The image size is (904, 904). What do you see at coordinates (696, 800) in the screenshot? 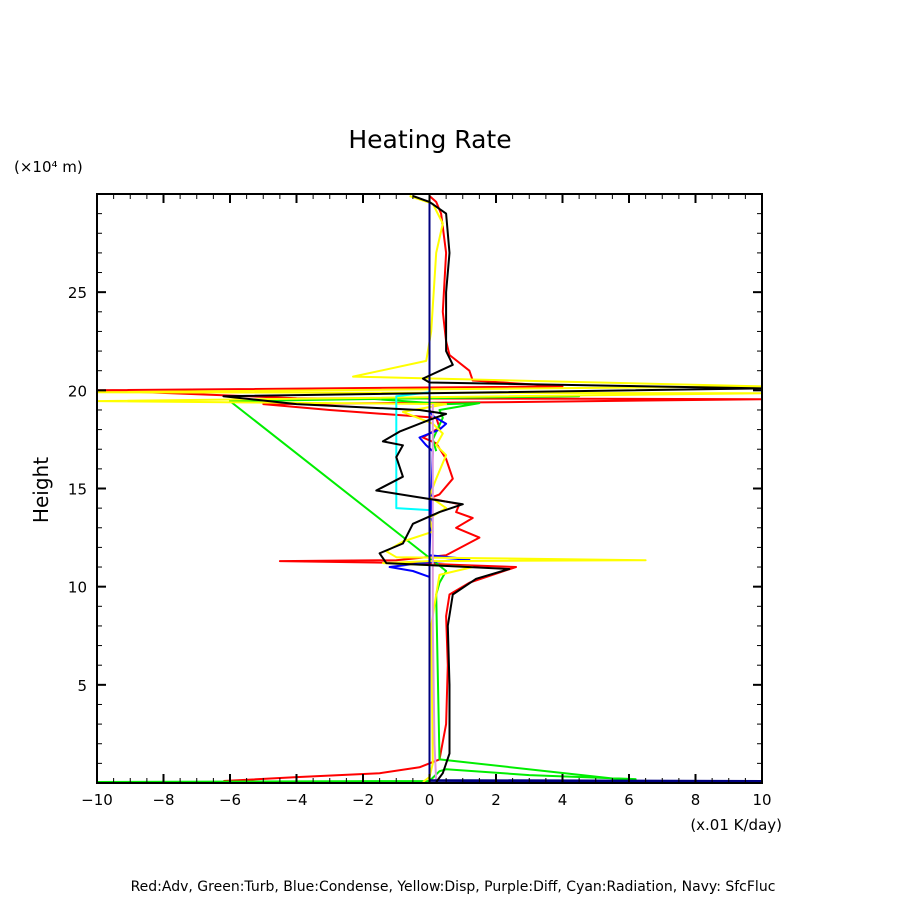
I see `x-tick-label: 8` at bounding box center [696, 800].